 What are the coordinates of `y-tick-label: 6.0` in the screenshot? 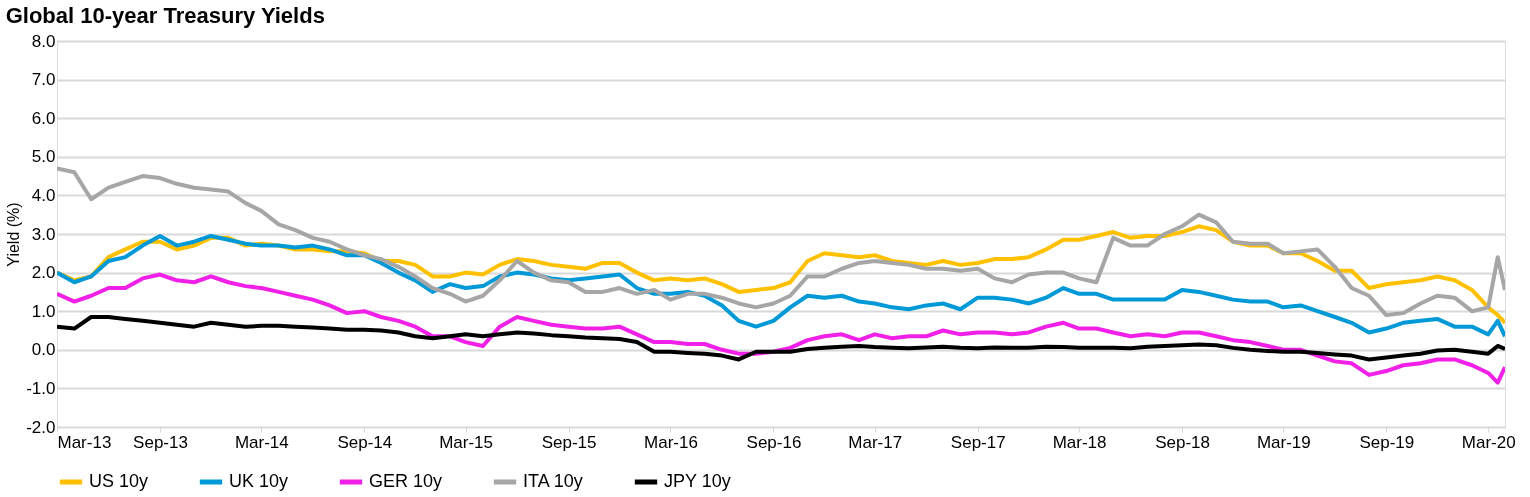 It's located at (43, 118).